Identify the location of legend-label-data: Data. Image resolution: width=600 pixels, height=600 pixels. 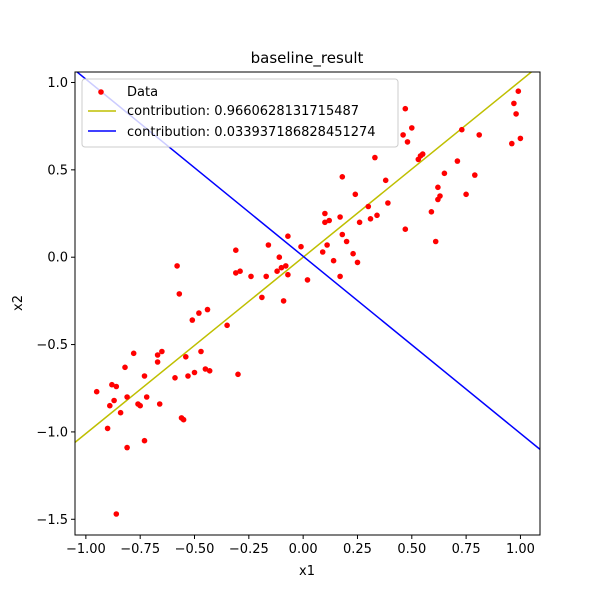
(142, 92).